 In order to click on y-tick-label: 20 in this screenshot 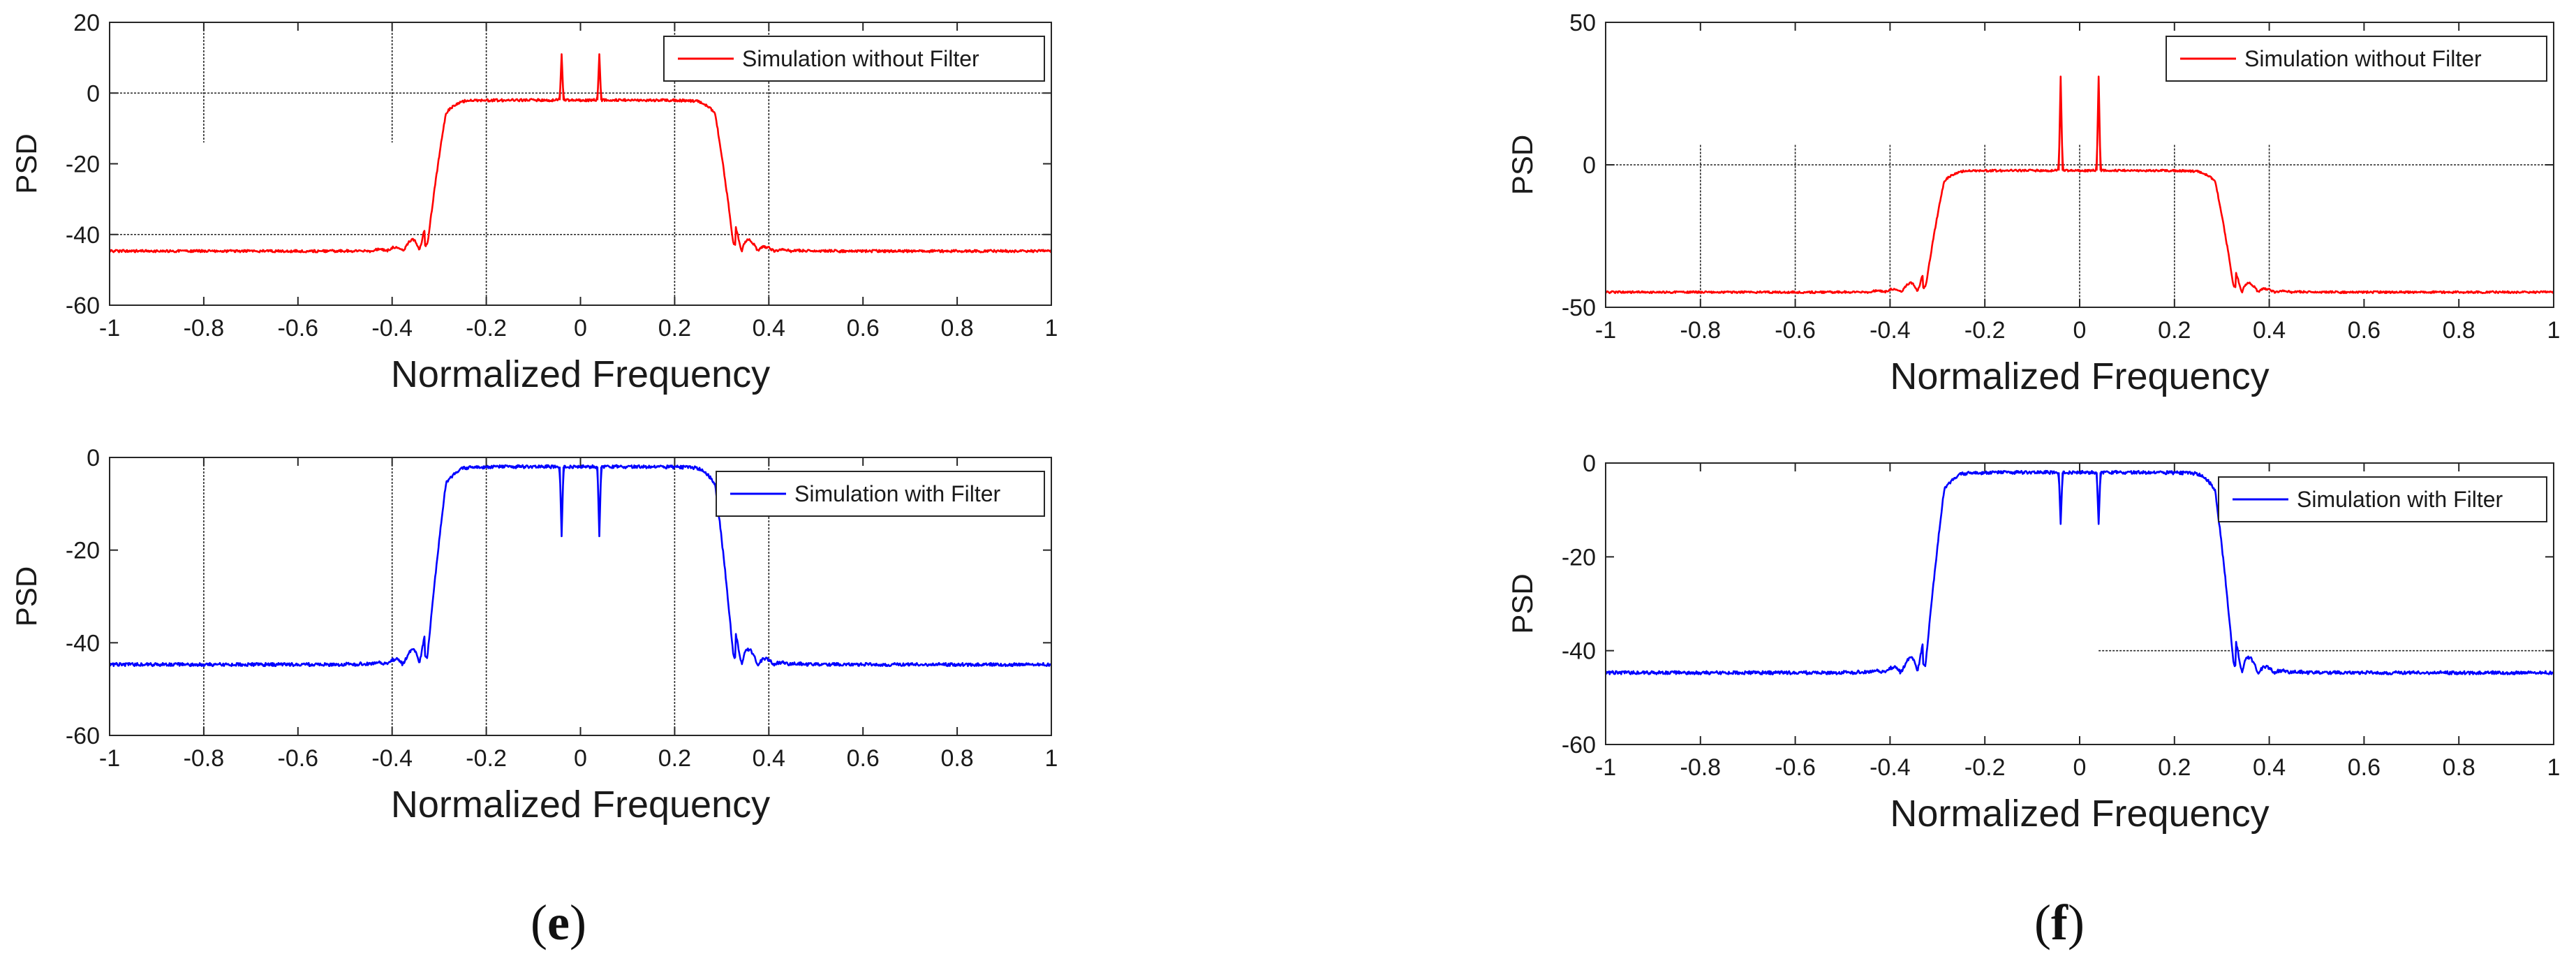, I will do `click(86, 23)`.